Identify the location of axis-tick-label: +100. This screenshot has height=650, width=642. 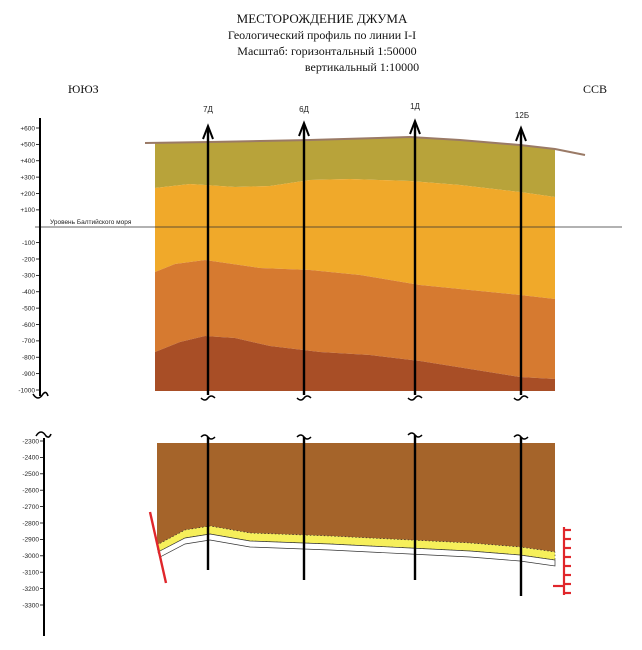
(27, 210).